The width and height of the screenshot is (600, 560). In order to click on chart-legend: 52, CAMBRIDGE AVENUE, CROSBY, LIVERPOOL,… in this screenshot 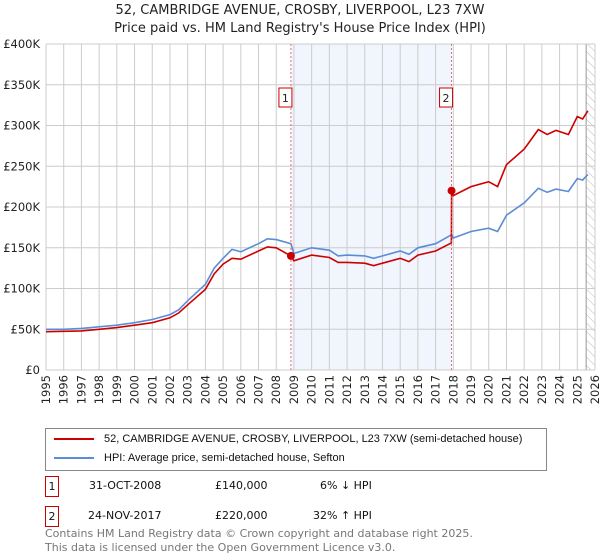, I will do `click(296, 449)`.